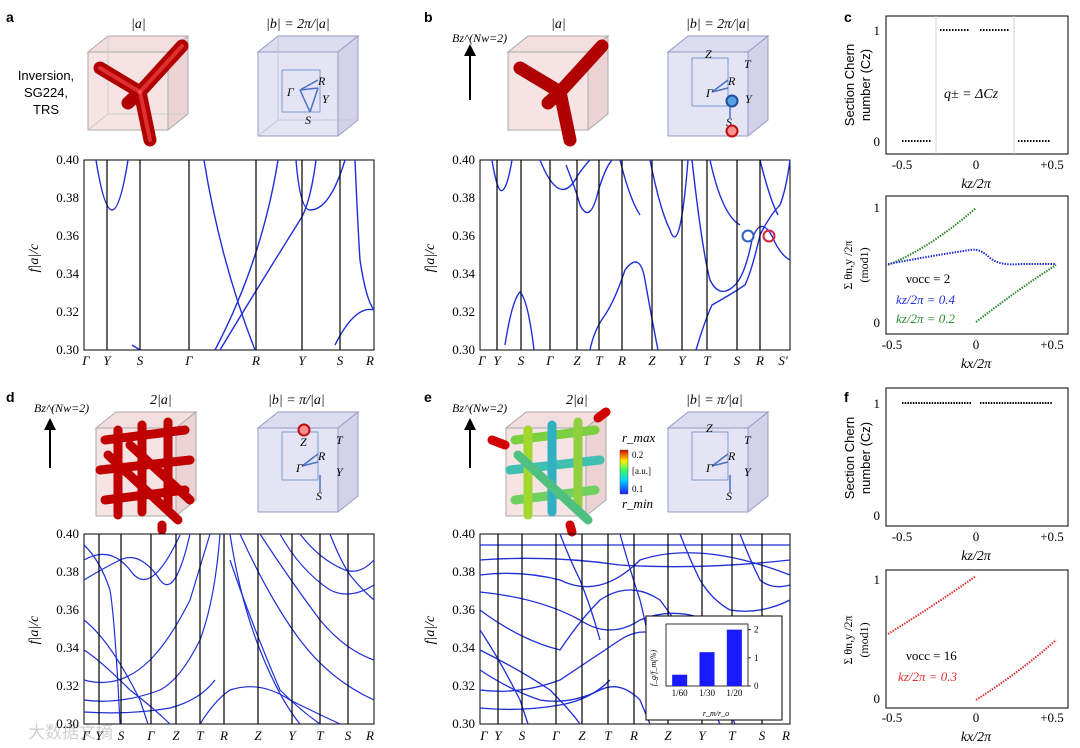  Describe the element at coordinates (161, 400) in the screenshot. I see `panel-d-real-title: 2|a|` at that location.